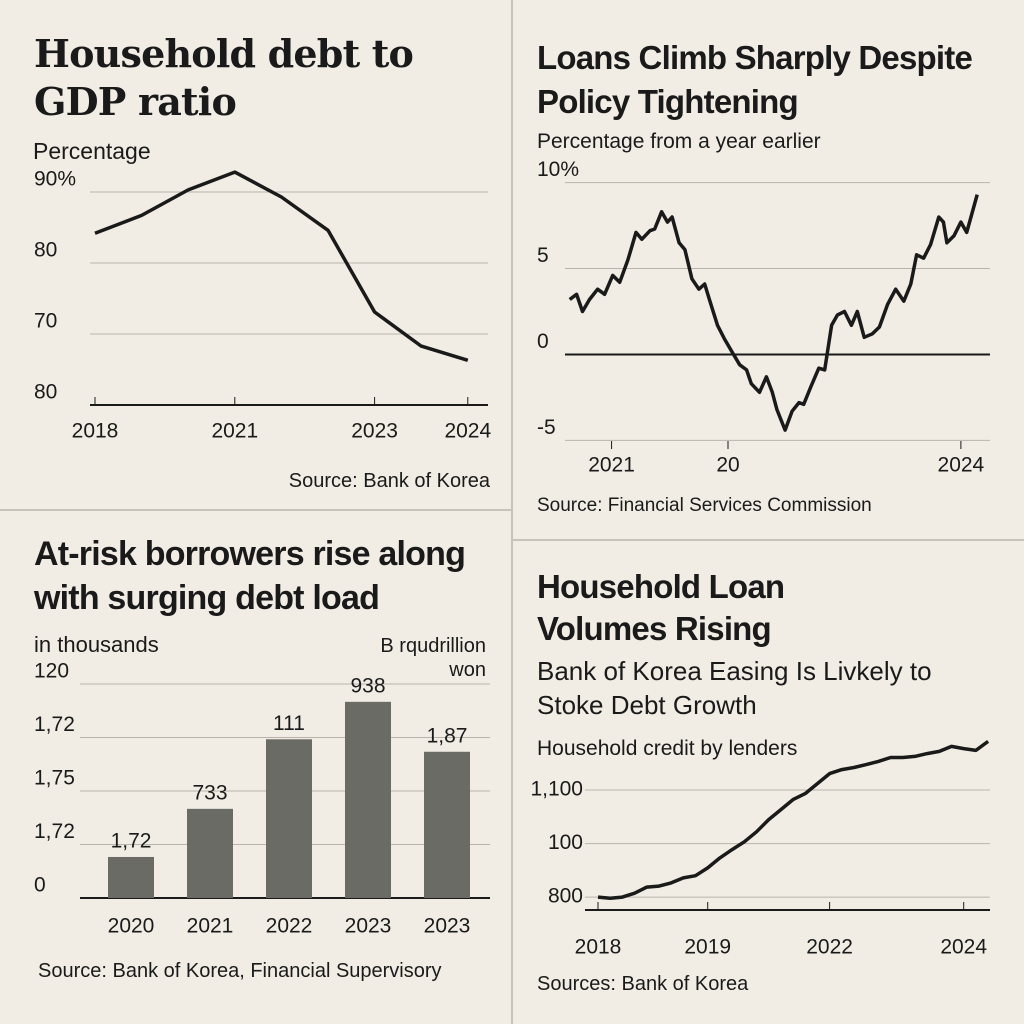  What do you see at coordinates (643, 984) in the screenshot?
I see `source: Sources: Bank of Korea` at bounding box center [643, 984].